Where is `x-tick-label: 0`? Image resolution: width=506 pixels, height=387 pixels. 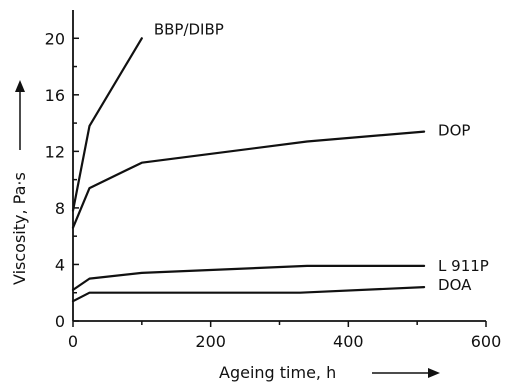
x-tick-label: 0 is located at coordinates (73, 341).